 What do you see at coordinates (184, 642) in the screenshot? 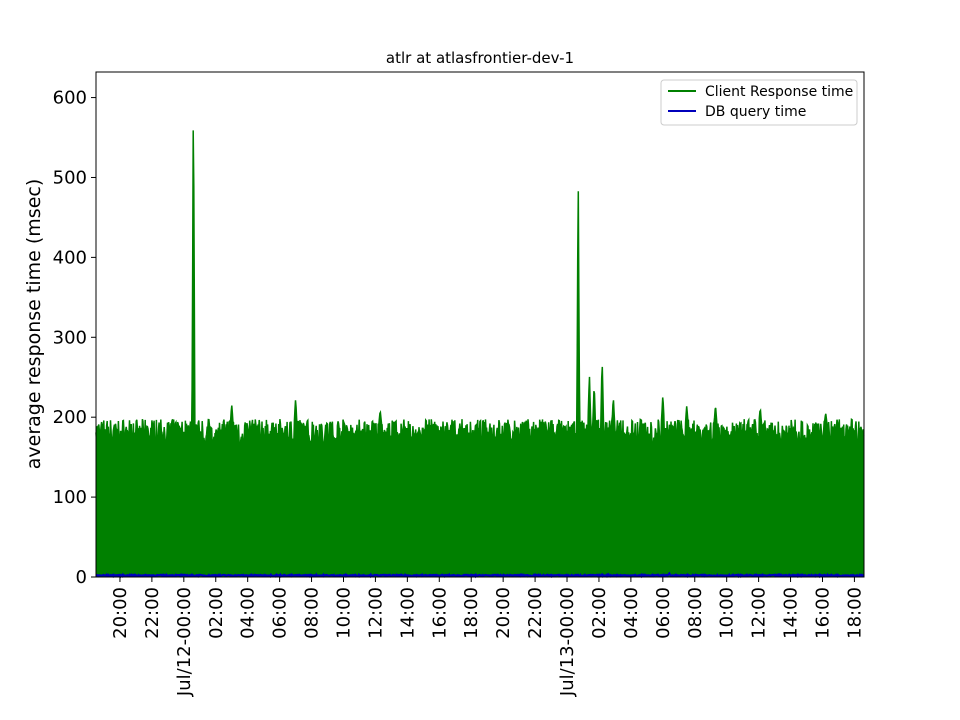
I see `x-tick-label: Jul/12-00:00` at bounding box center [184, 642].